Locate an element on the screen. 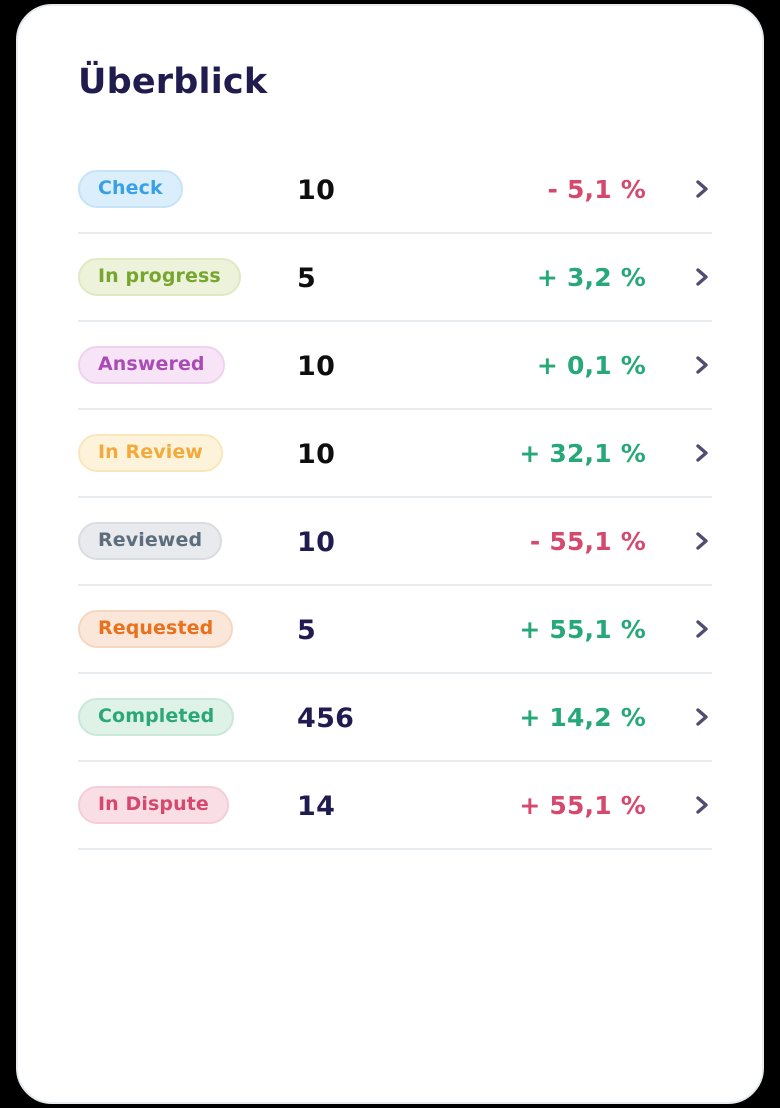  status-row: Answered 10 + 0,1 % is located at coordinates (395, 366).